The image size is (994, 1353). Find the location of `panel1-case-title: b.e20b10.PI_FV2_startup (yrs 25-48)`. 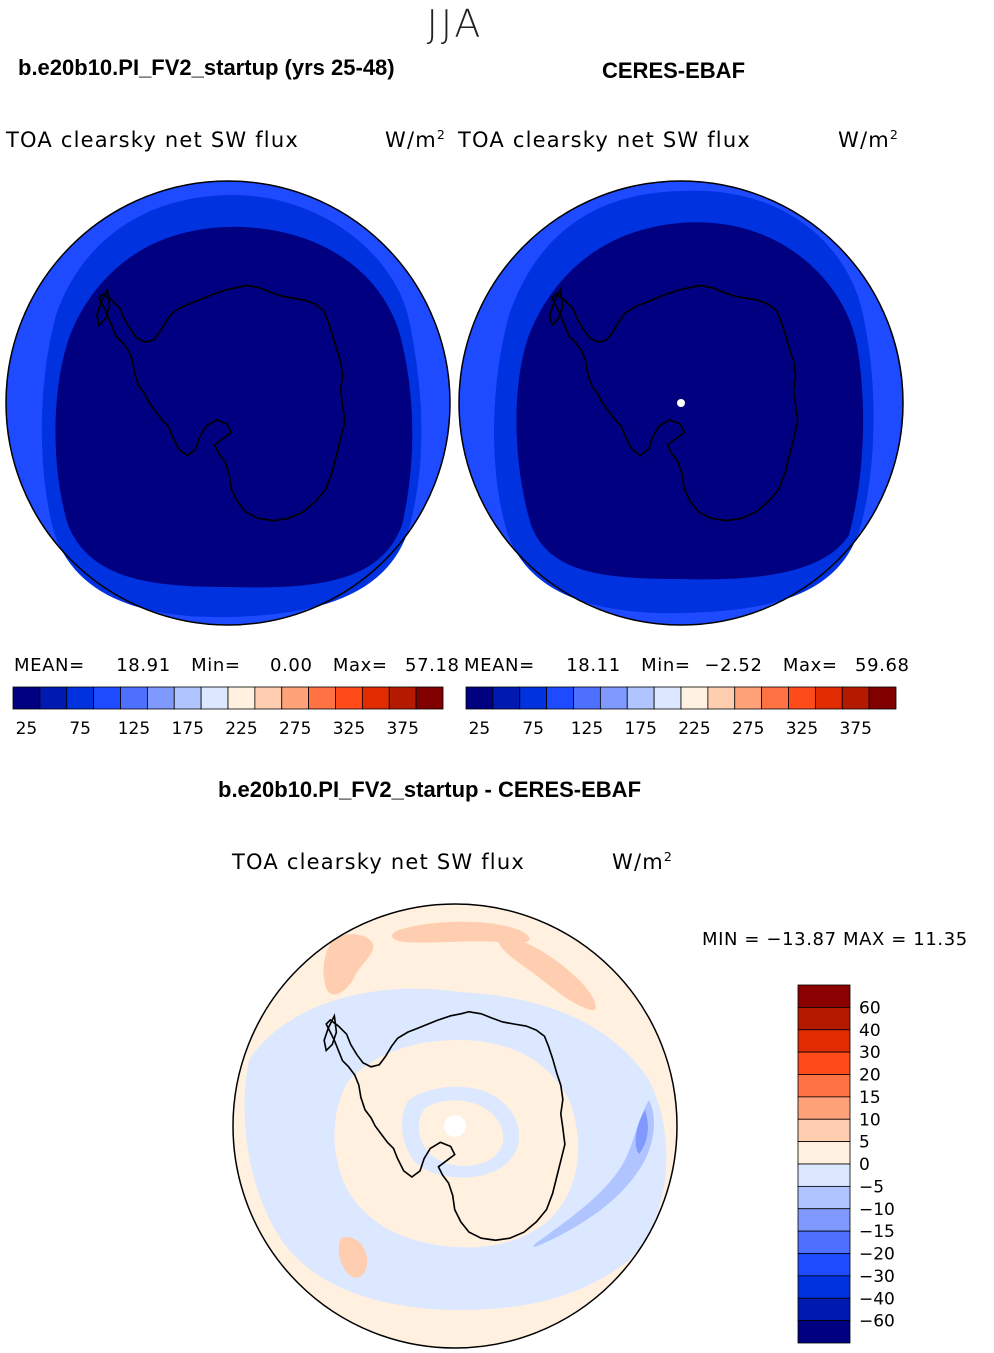

panel1-case-title: b.e20b10.PI_FV2_startup (yrs 25-48) is located at coordinates (206, 67).